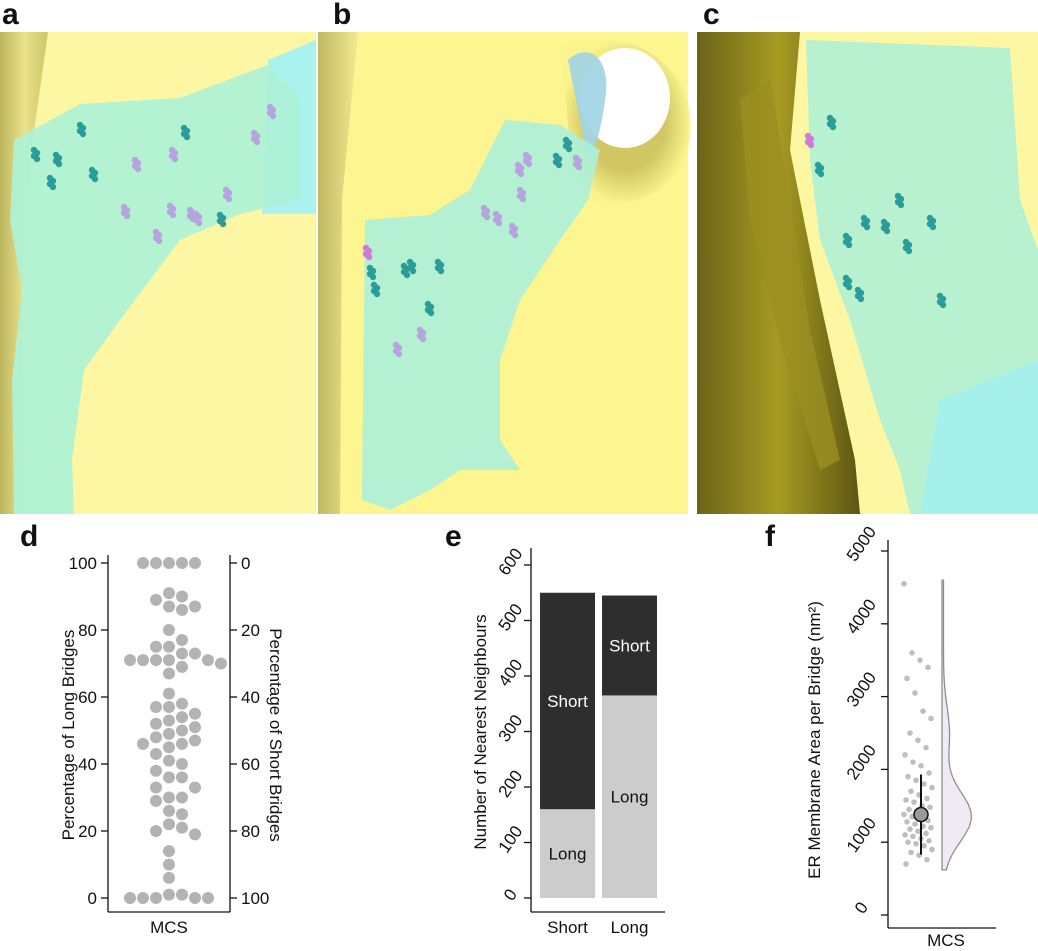  What do you see at coordinates (250, 764) in the screenshot?
I see `tick-label-right: 60` at bounding box center [250, 764].